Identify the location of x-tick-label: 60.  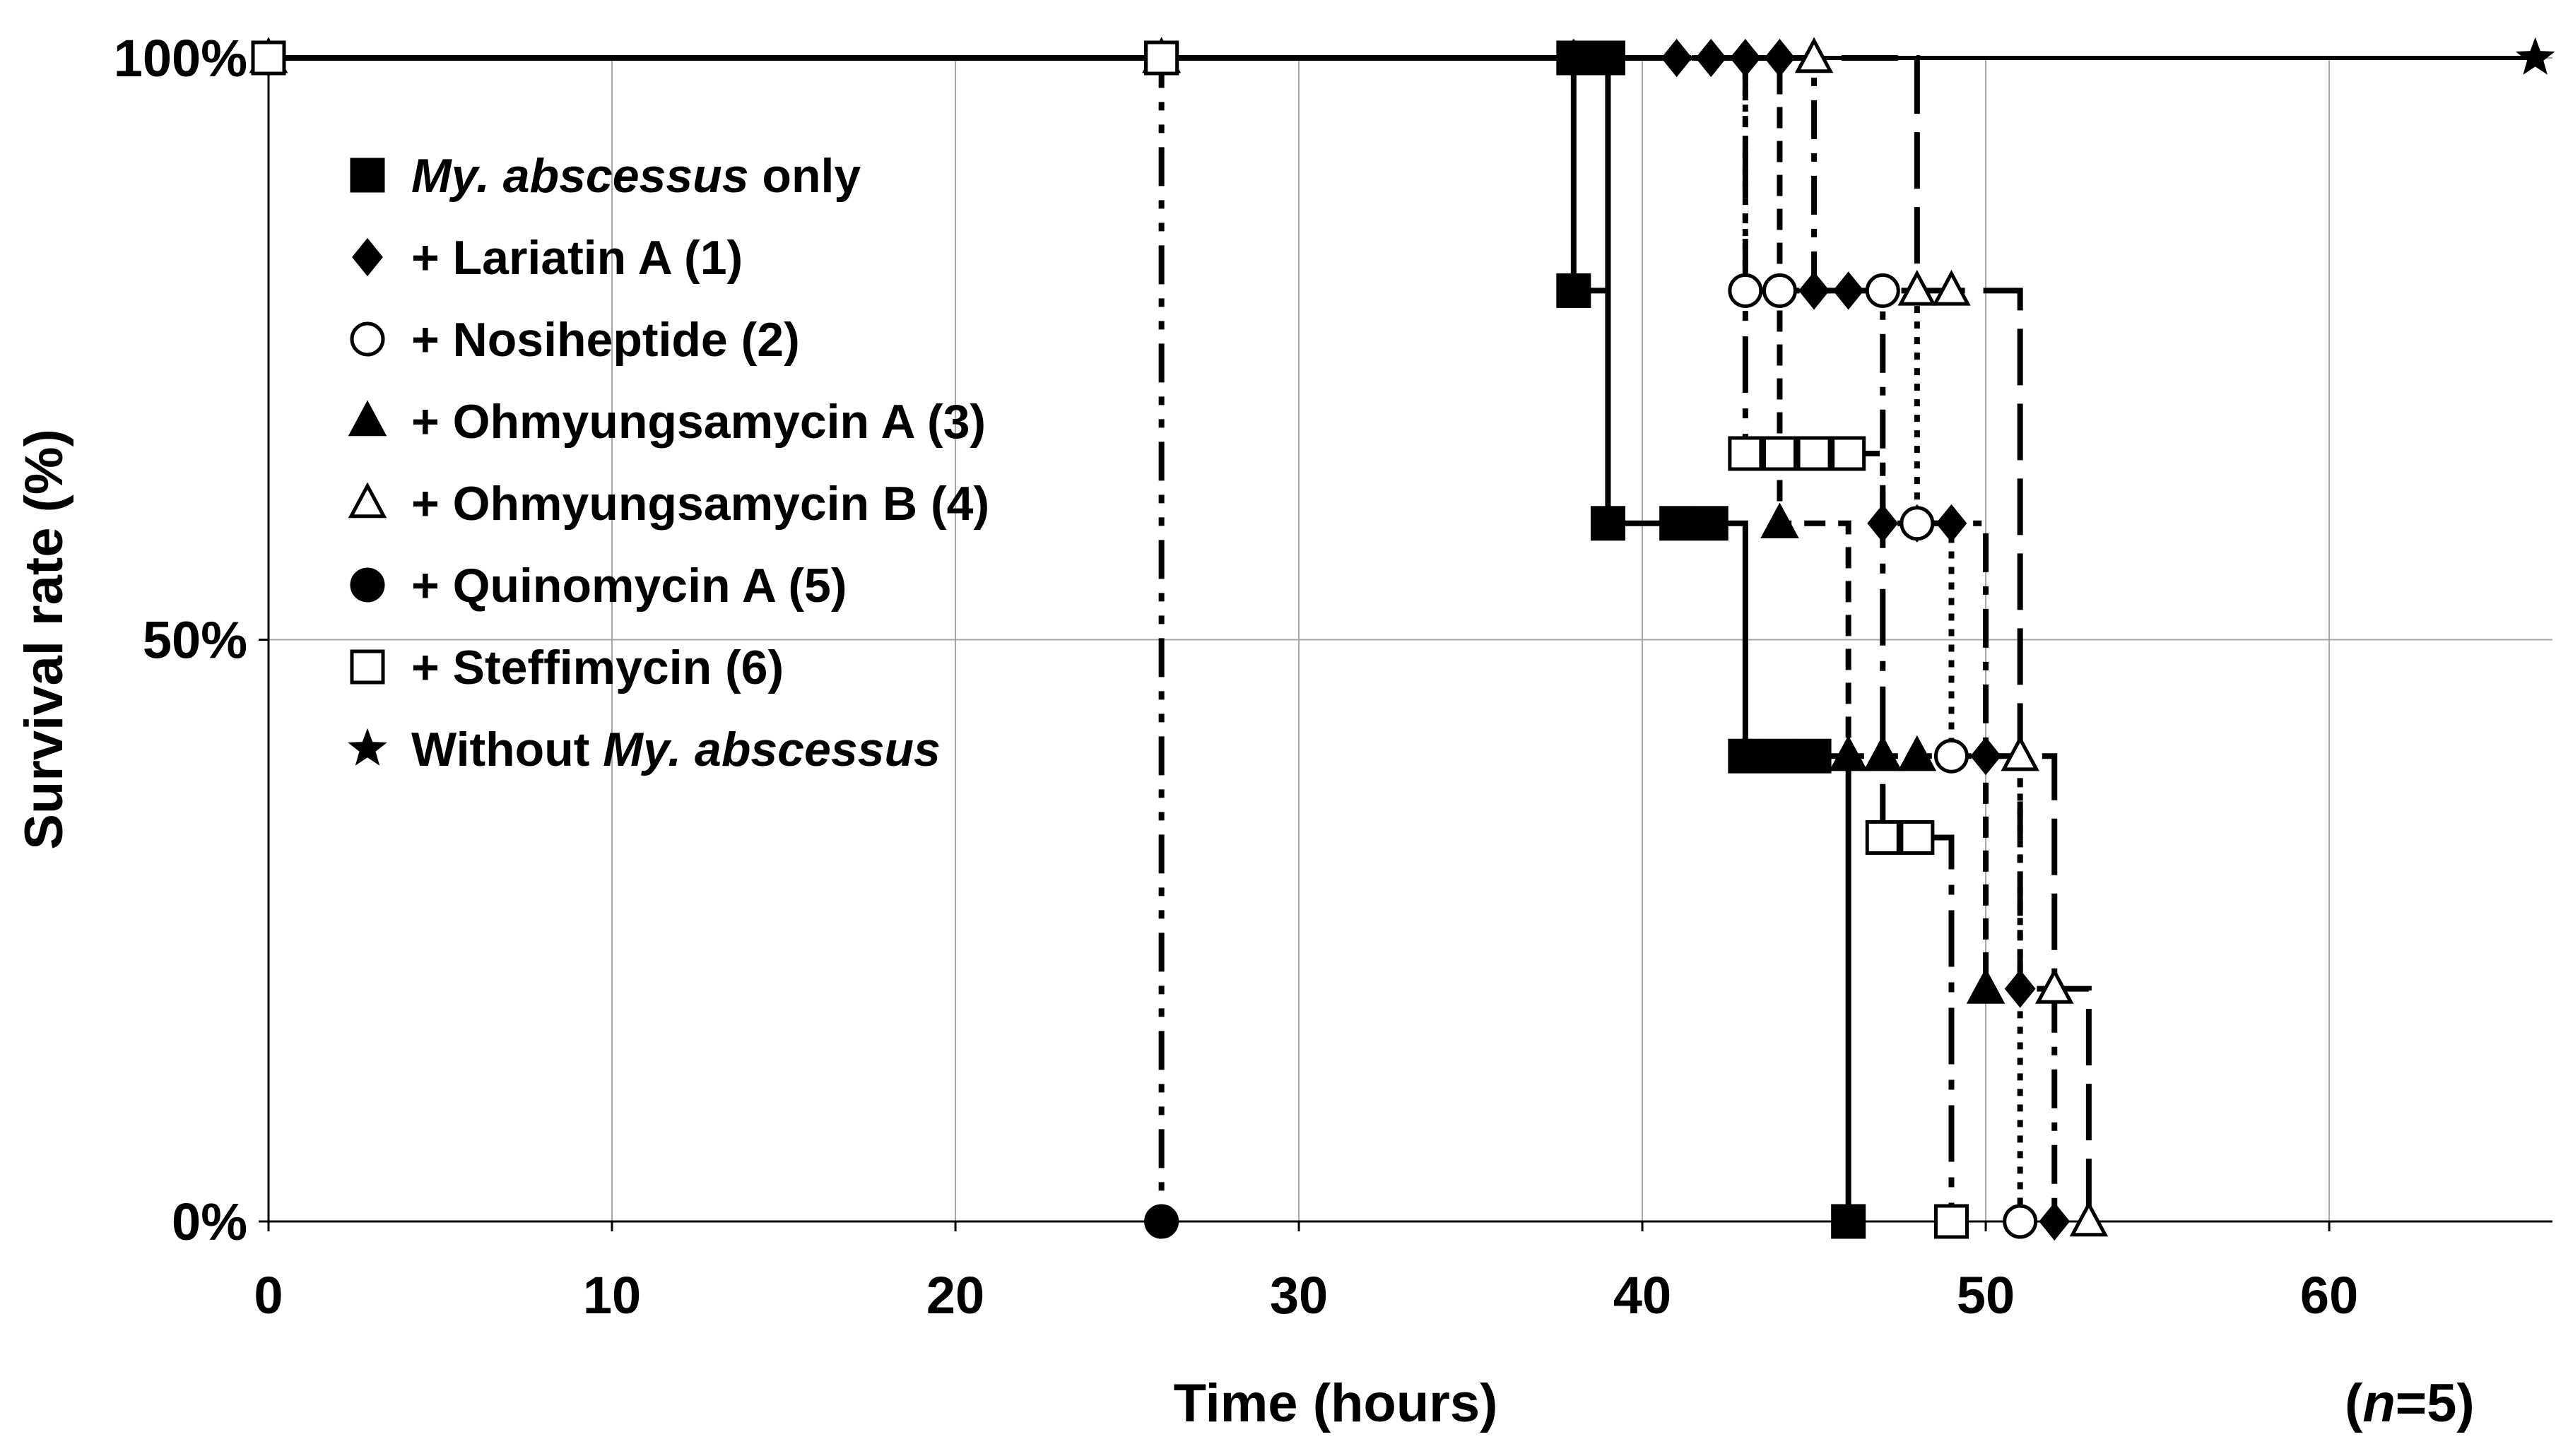
(2329, 1295).